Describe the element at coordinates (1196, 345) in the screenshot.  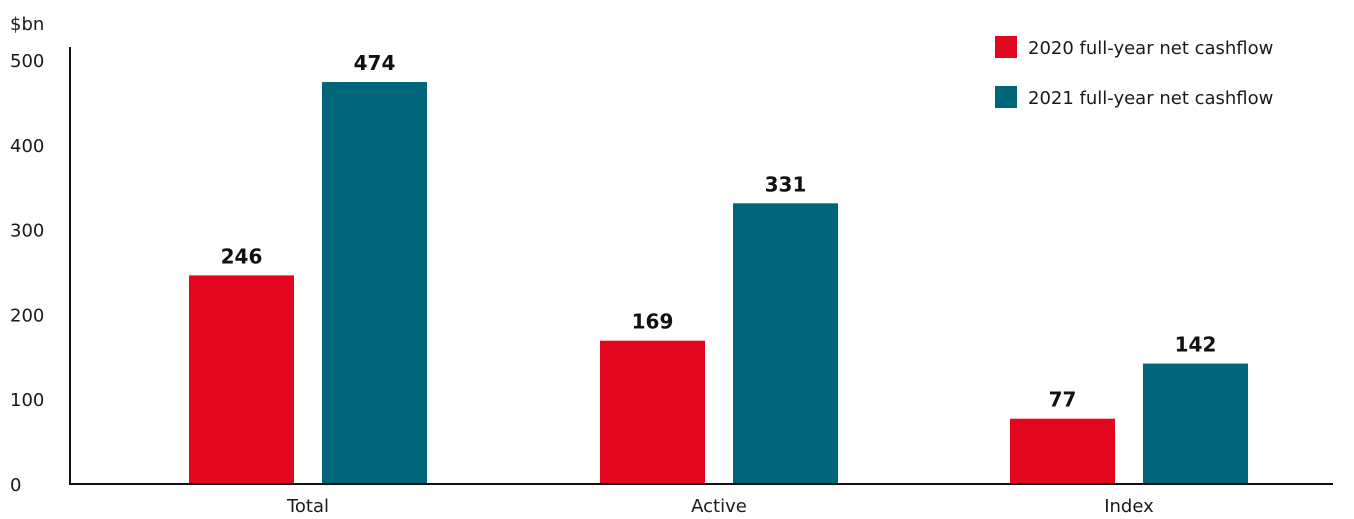
I see `bar-value-label: 142` at that location.